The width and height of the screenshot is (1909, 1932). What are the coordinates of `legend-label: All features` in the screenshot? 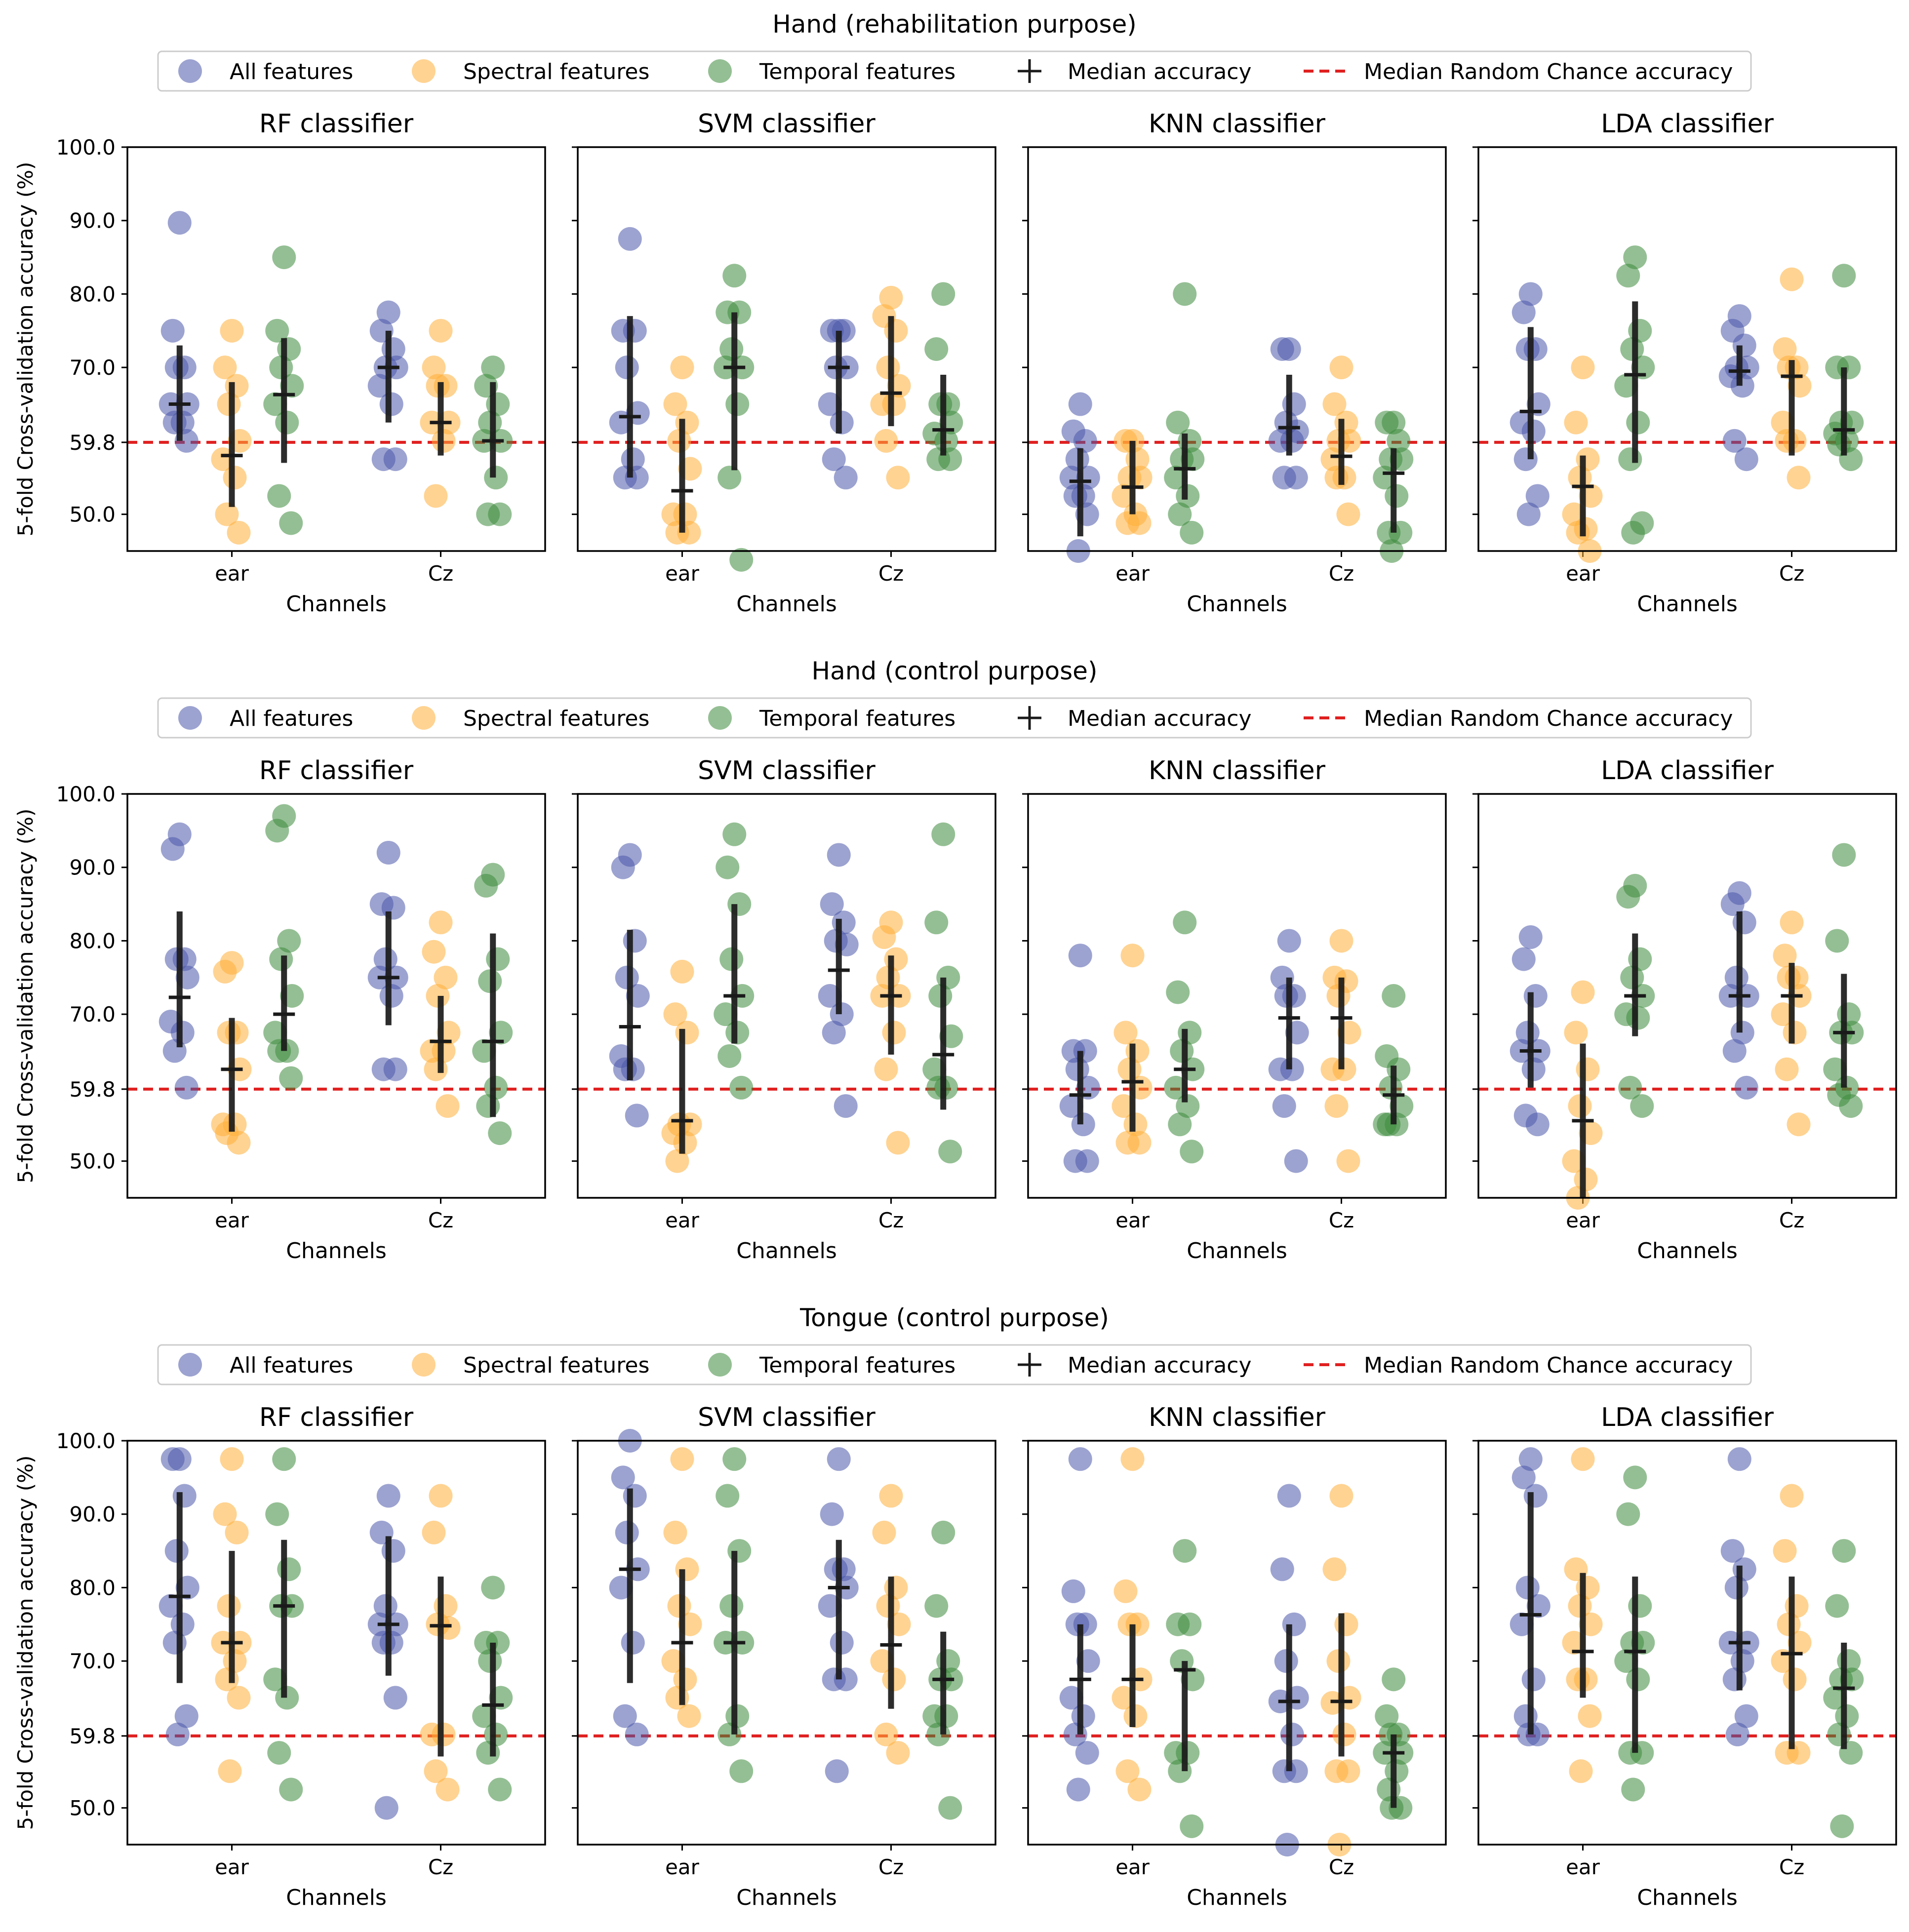 It's located at (291, 1365).